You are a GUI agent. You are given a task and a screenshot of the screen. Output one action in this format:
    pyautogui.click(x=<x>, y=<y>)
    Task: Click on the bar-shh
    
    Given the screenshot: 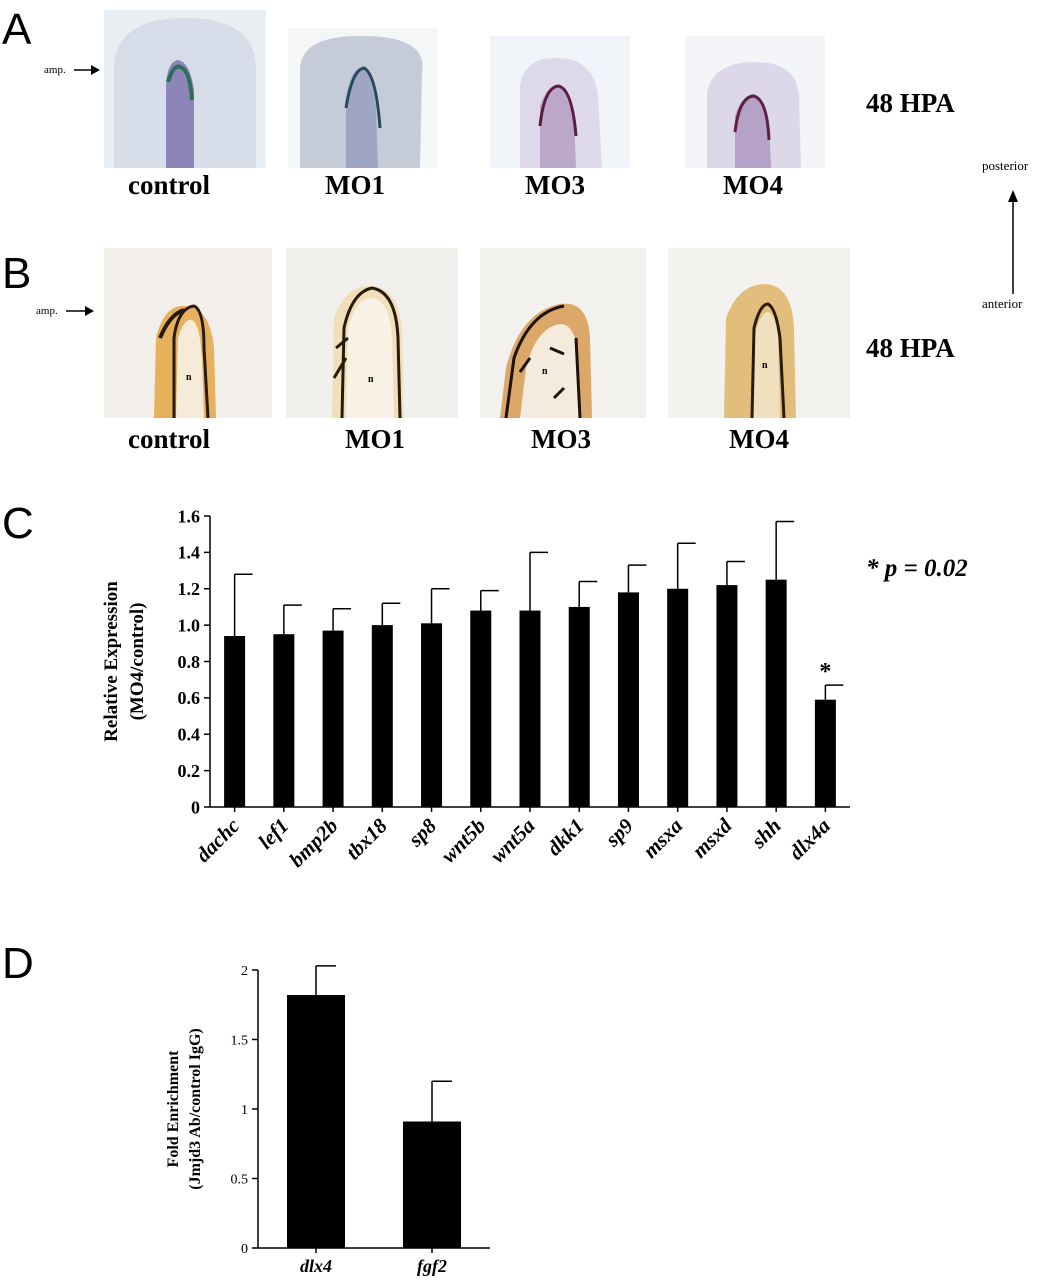 What is the action you would take?
    pyautogui.click(x=776, y=693)
    